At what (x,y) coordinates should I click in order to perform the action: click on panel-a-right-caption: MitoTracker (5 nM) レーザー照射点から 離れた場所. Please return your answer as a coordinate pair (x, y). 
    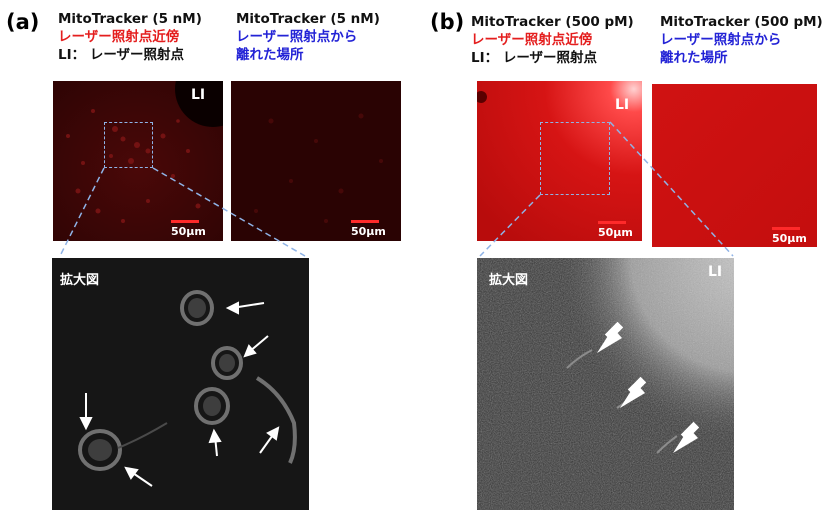
    Looking at the image, I should click on (308, 37).